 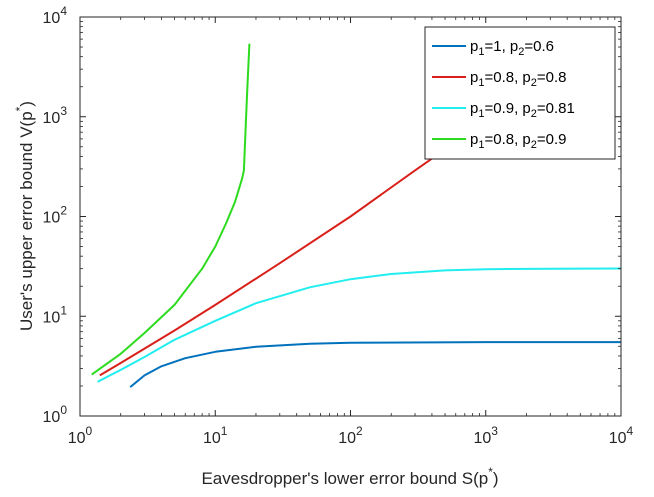 What do you see at coordinates (80, 435) in the screenshot?
I see `x-tick-label: 10⁰` at bounding box center [80, 435].